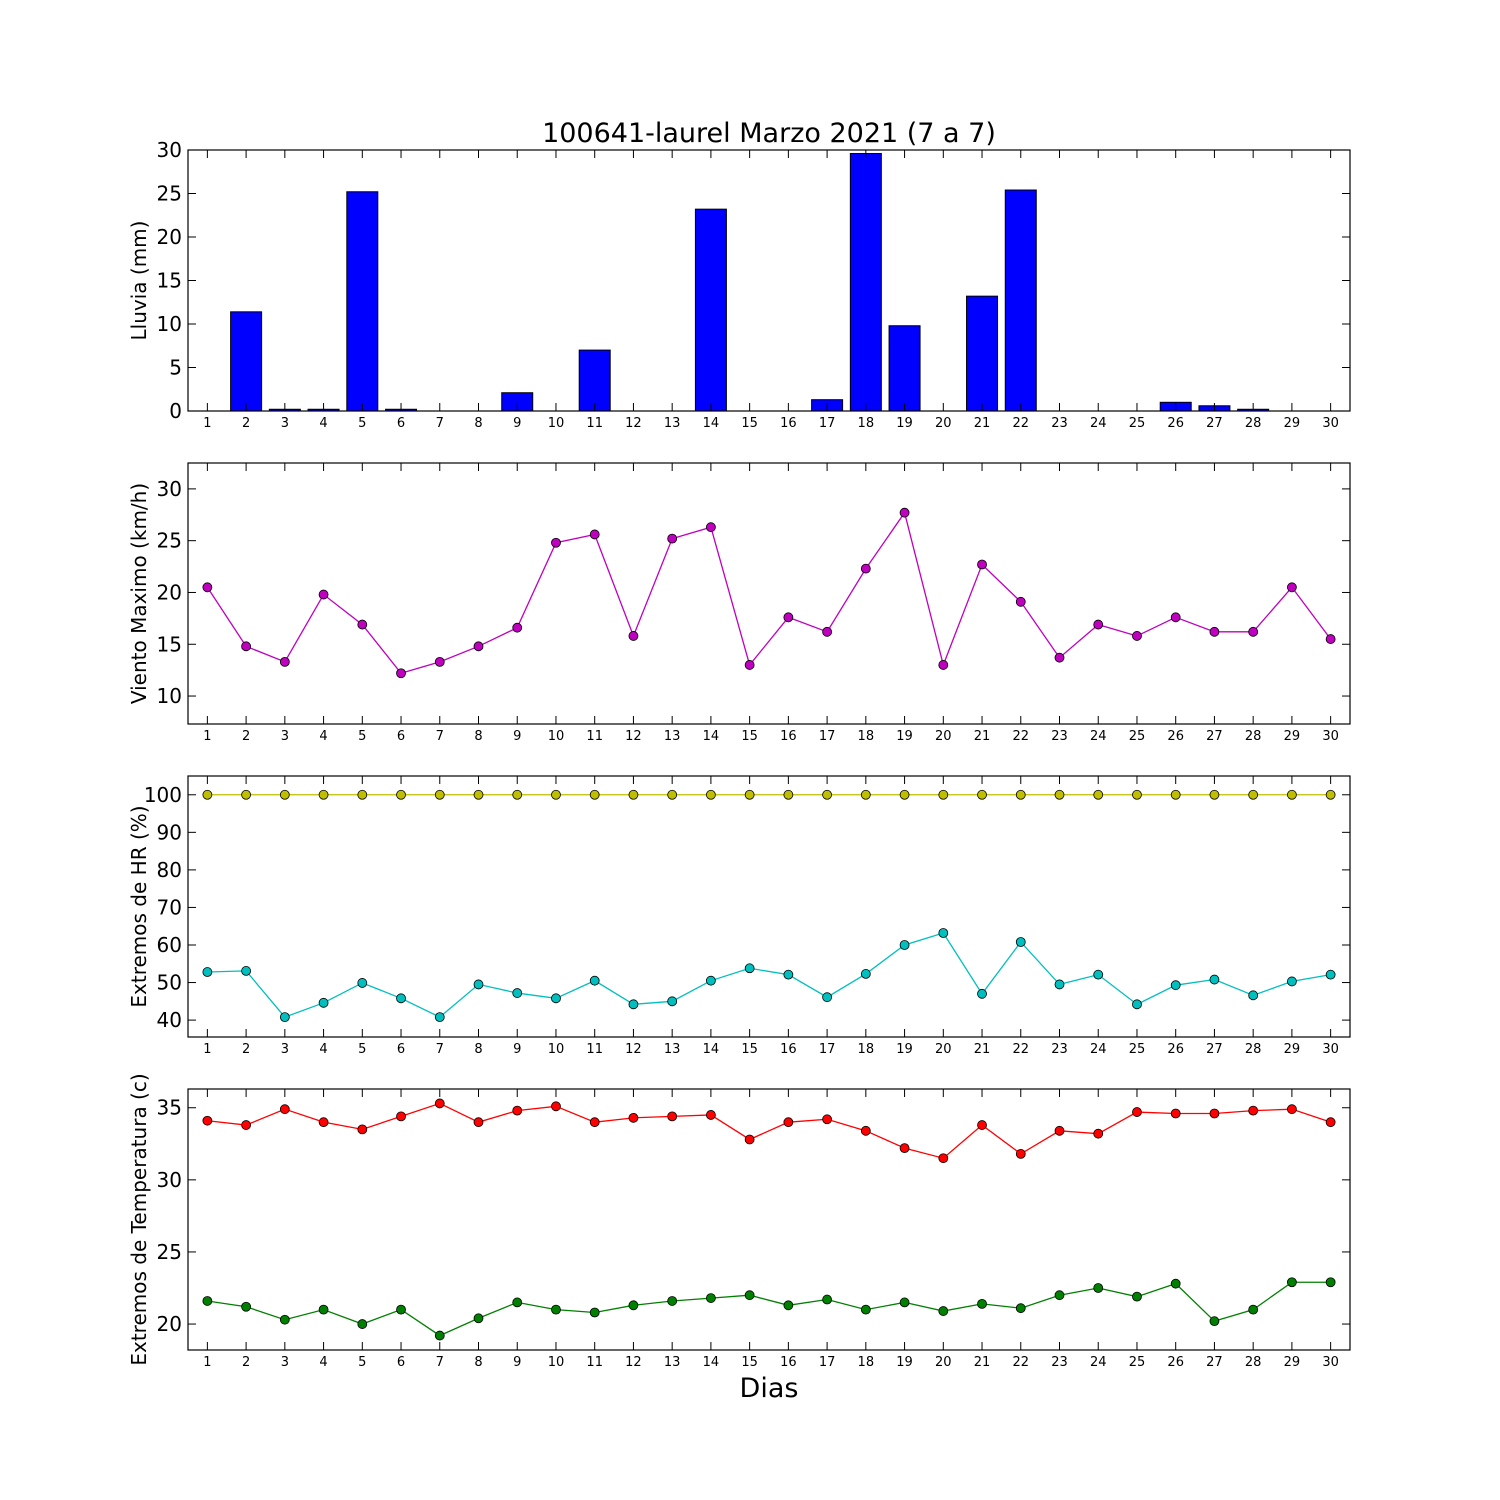 The height and width of the screenshot is (1500, 1500). What do you see at coordinates (556, 736) in the screenshot?
I see `x-tick-label: 10` at bounding box center [556, 736].